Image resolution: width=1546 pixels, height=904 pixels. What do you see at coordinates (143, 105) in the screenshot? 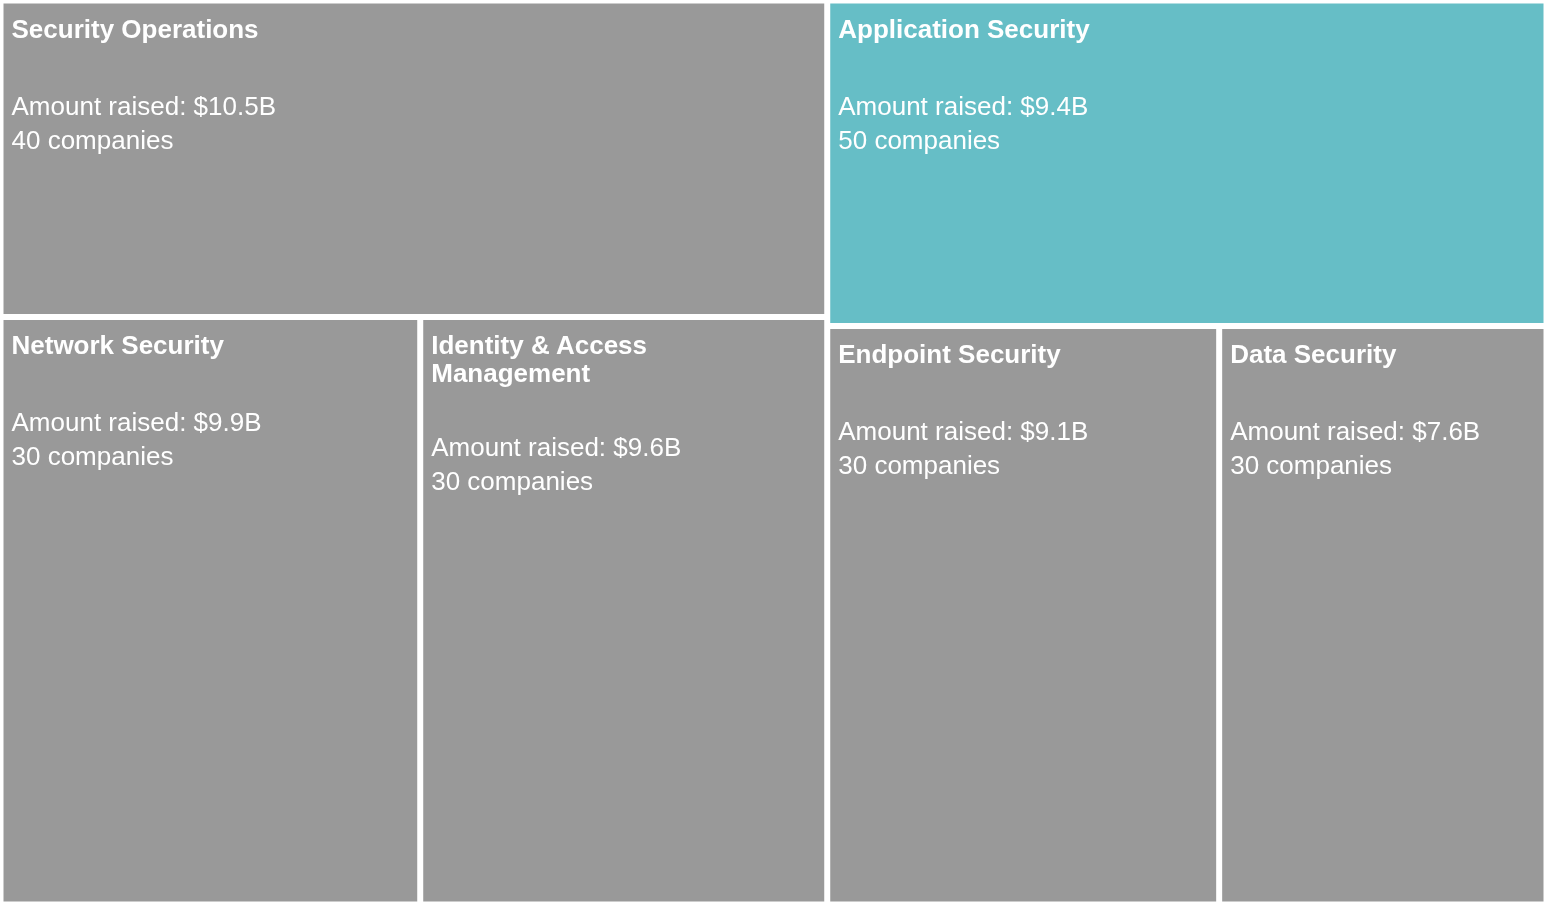
I see `data-label: Amount raised: $10.5B` at bounding box center [143, 105].